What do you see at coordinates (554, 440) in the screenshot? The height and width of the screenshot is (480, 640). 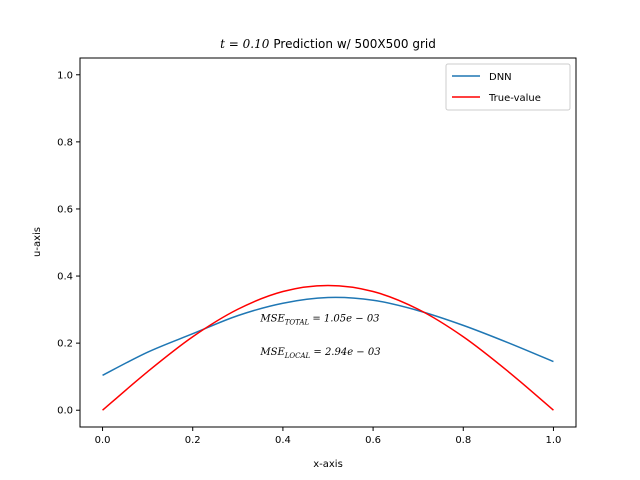 I see `x-tick-label: 1.0` at bounding box center [554, 440].